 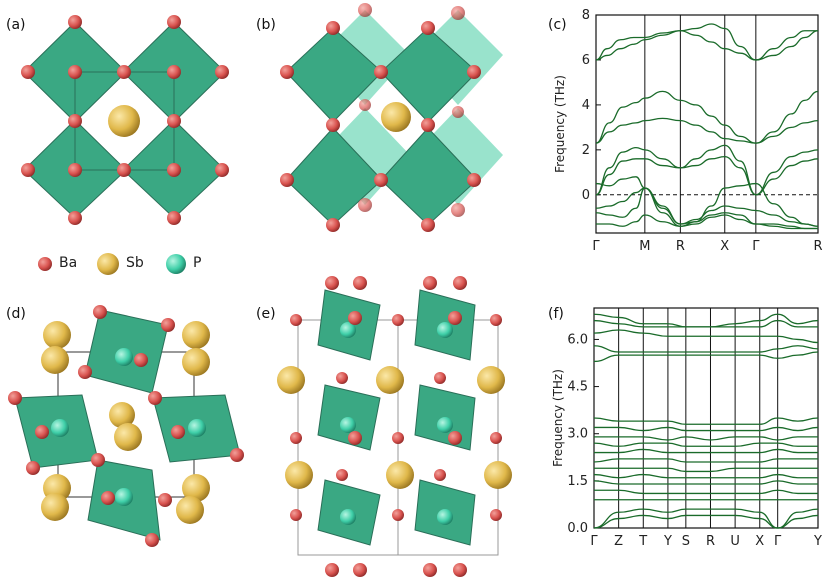 I want to click on y-tick-label: 2, so click(x=586, y=150).